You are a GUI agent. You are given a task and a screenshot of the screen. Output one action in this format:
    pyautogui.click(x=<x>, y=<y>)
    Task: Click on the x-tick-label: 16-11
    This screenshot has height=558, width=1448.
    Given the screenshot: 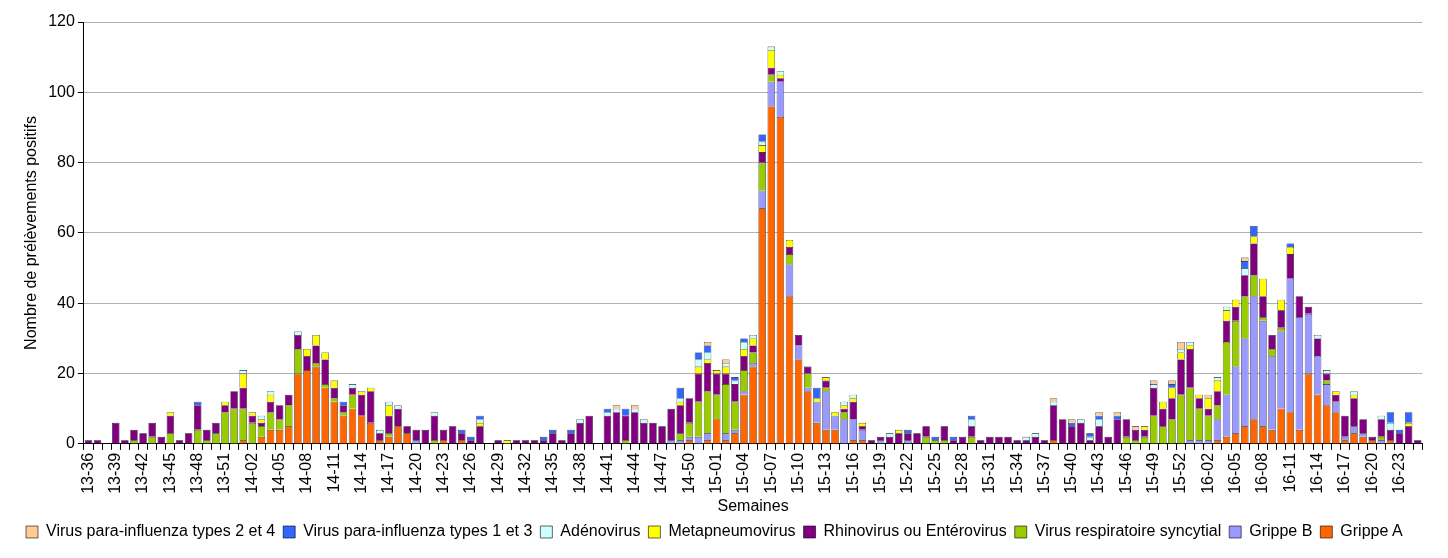 What is the action you would take?
    pyautogui.click(x=1289, y=472)
    